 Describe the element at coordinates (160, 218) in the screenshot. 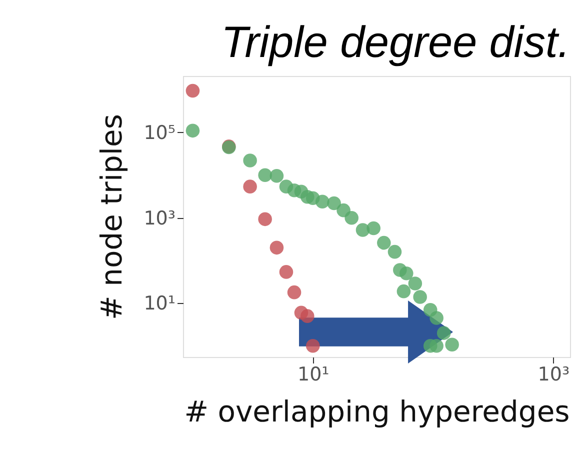

I see `y-tick-label: 10³` at that location.